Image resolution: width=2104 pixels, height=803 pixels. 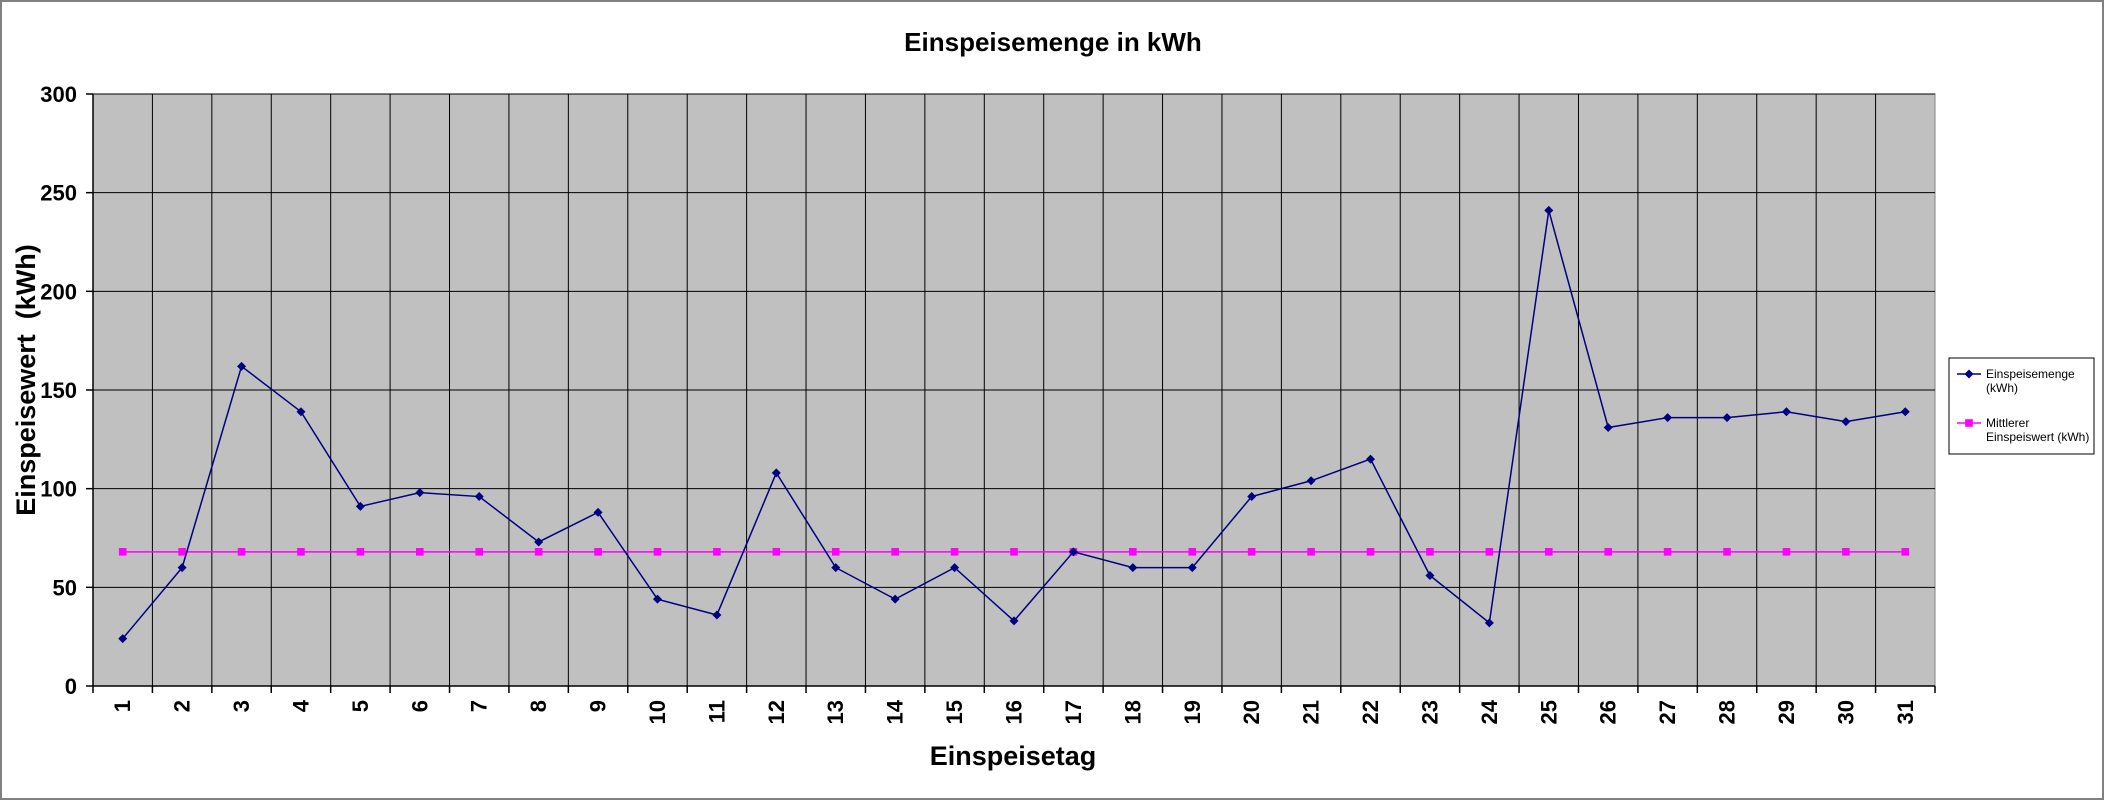 What do you see at coordinates (182, 706) in the screenshot?
I see `x-tick-label: 2` at bounding box center [182, 706].